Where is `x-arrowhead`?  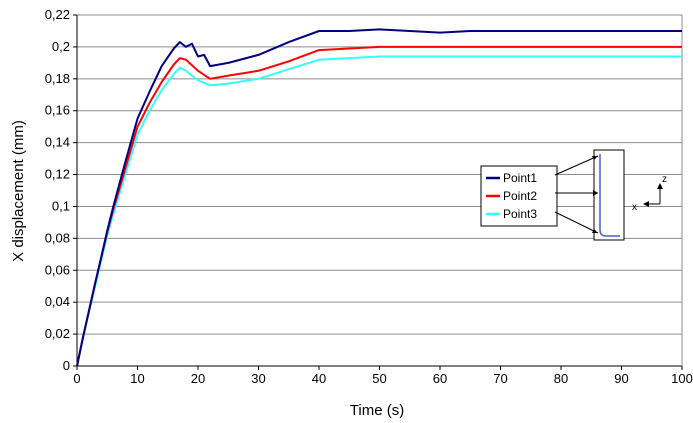 x-arrowhead is located at coordinates (646, 204).